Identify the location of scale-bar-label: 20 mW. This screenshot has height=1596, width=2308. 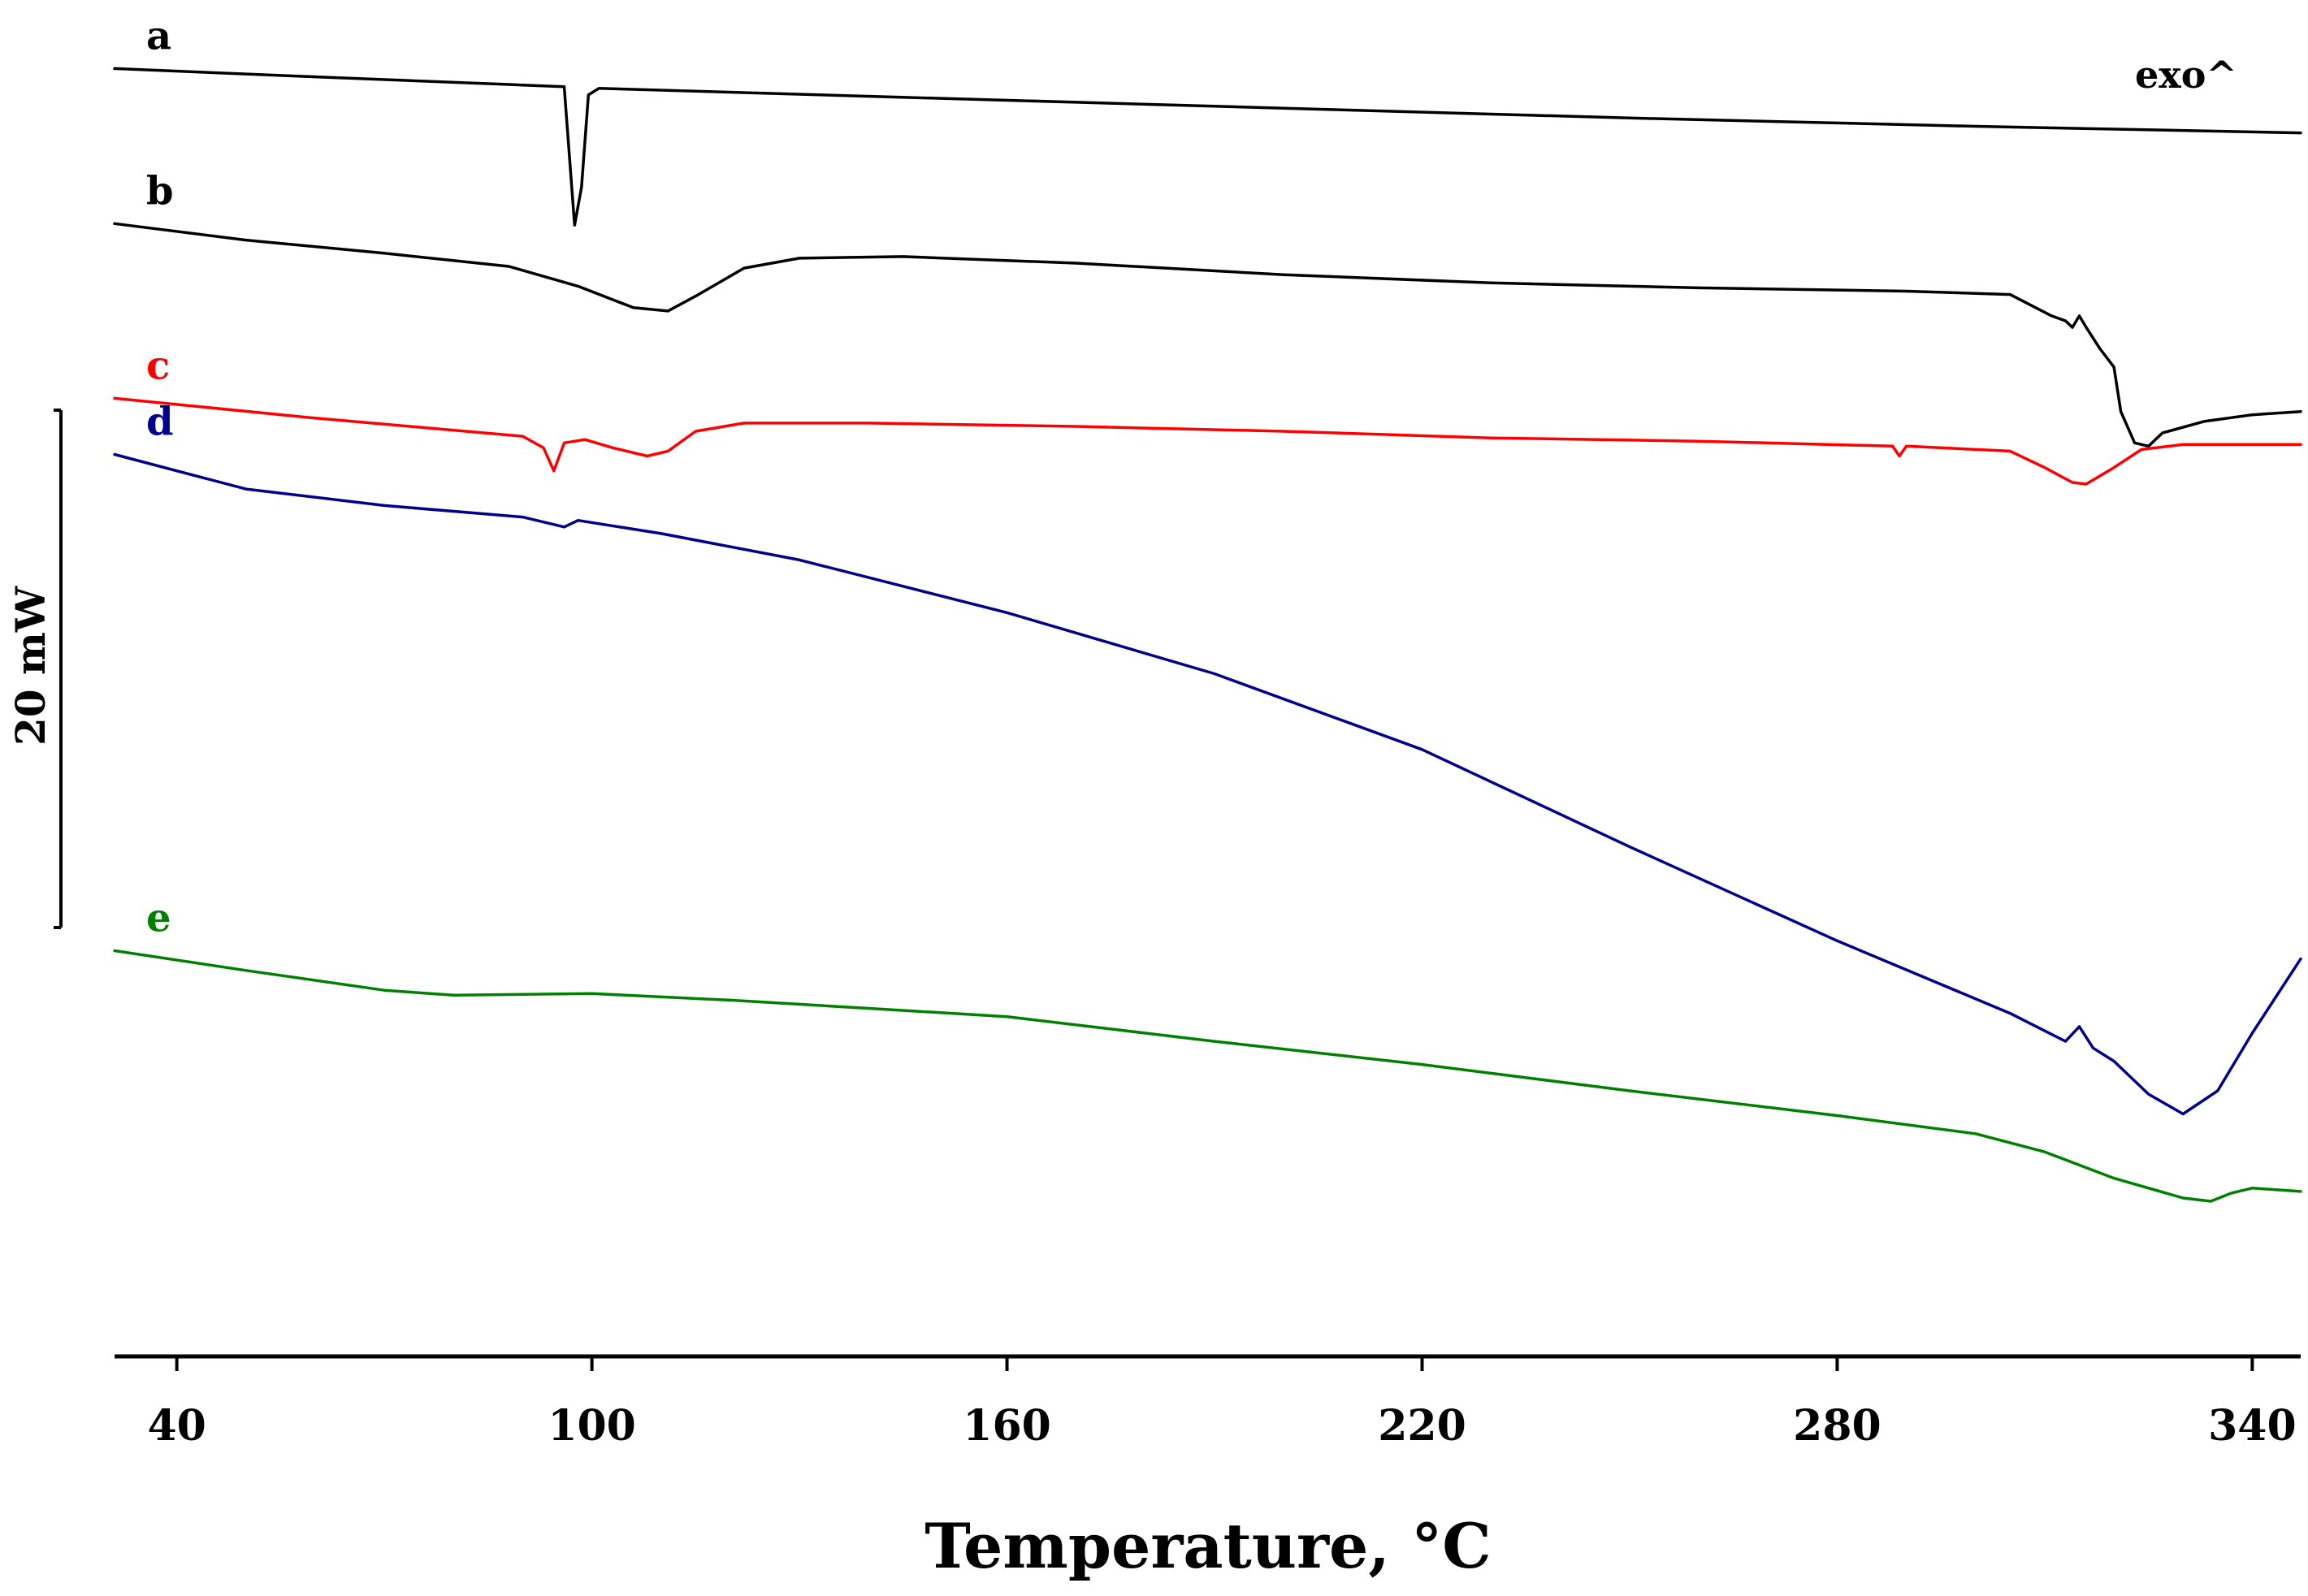
(30, 666).